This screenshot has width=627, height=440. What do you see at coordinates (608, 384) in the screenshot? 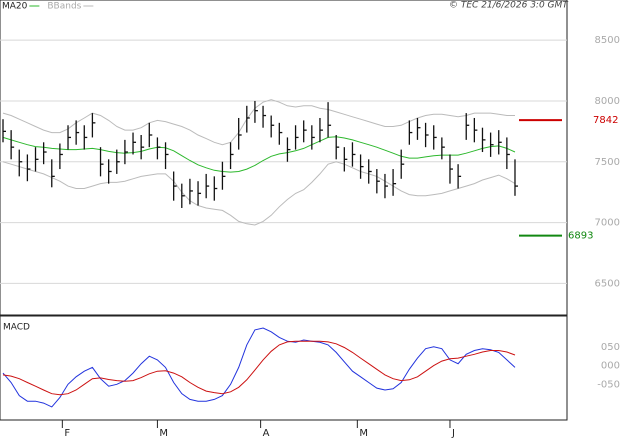
I see `y-tick-label: -050` at bounding box center [608, 384].